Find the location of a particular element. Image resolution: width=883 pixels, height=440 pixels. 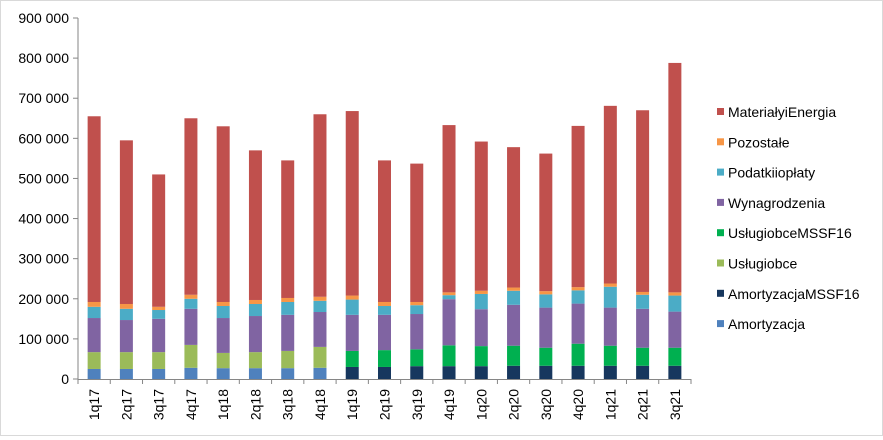

x-tick-label: 2q20 is located at coordinates (514, 404).